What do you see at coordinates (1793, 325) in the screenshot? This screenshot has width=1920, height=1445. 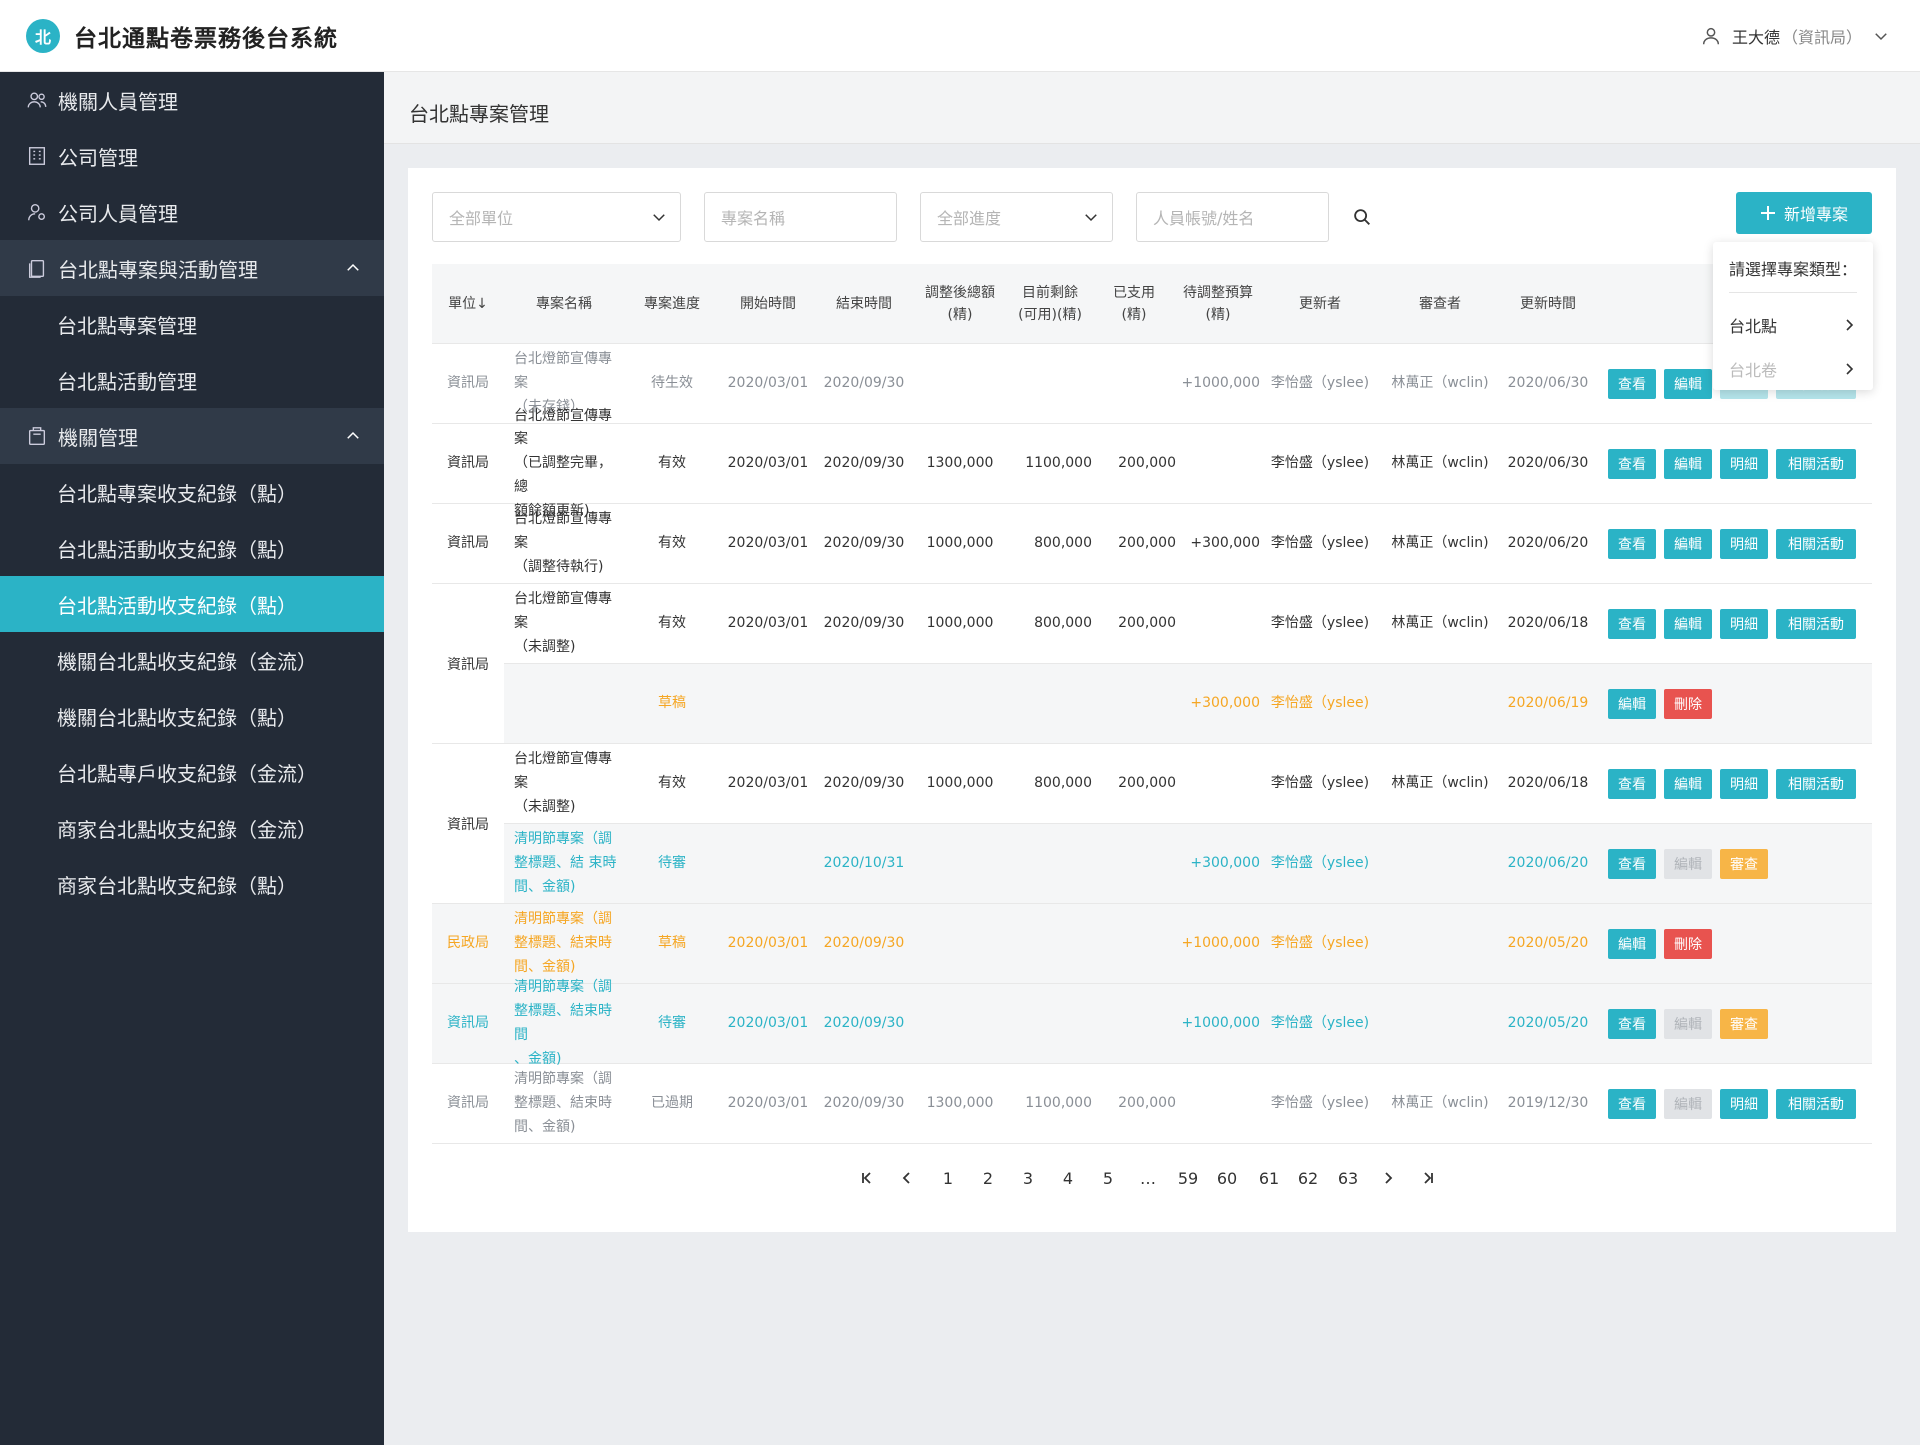 I see `dropdown-item-taipei-point: 台北點` at bounding box center [1793, 325].